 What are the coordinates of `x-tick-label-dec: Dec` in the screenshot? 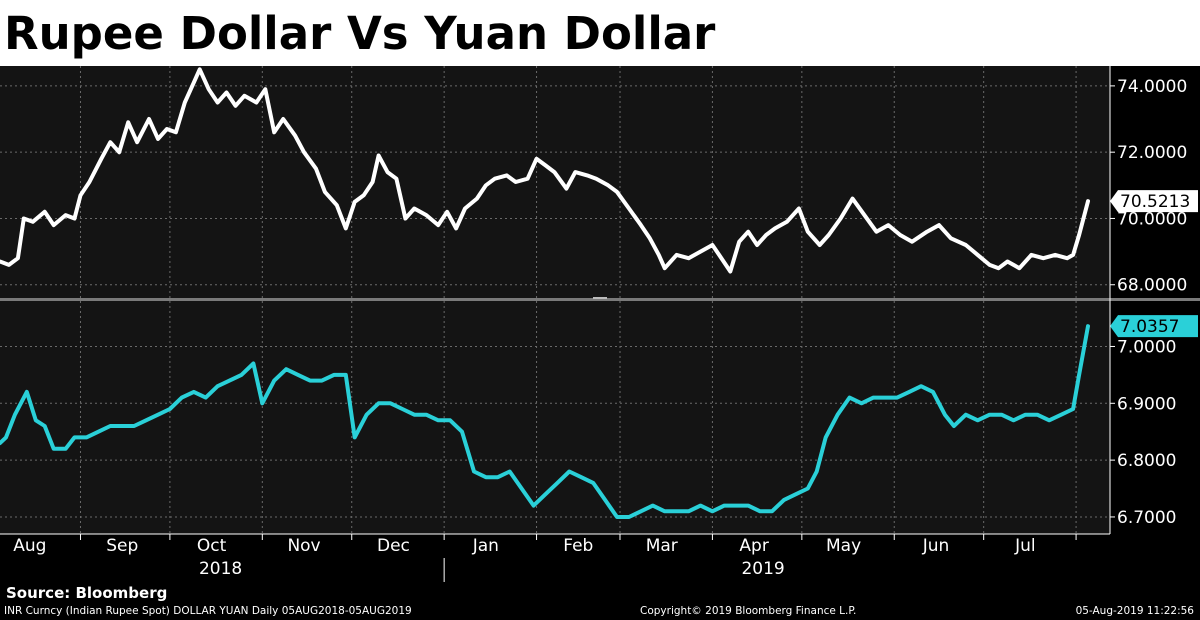 It's located at (393, 546).